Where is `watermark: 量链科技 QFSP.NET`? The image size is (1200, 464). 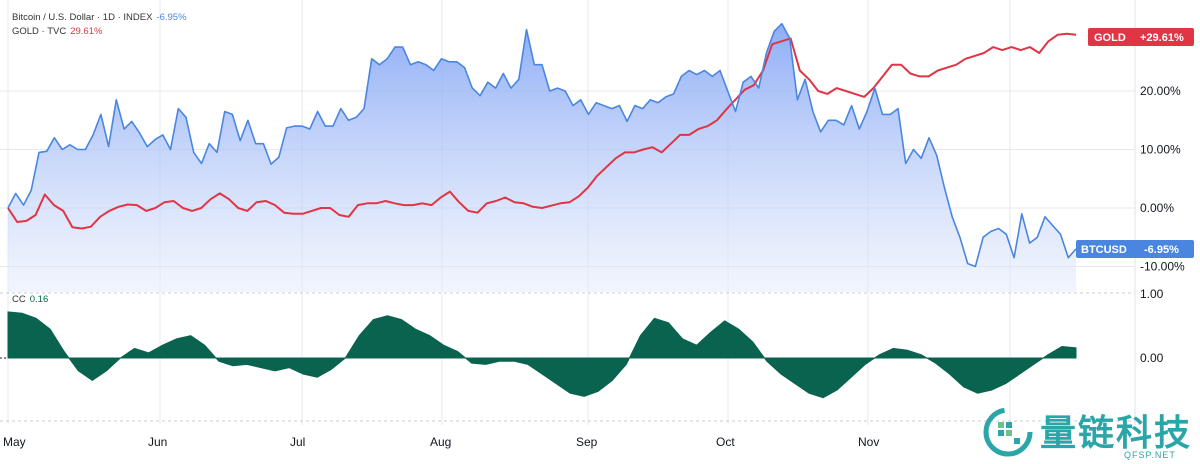 watermark: 量链科技 QFSP.NET is located at coordinates (1088, 432).